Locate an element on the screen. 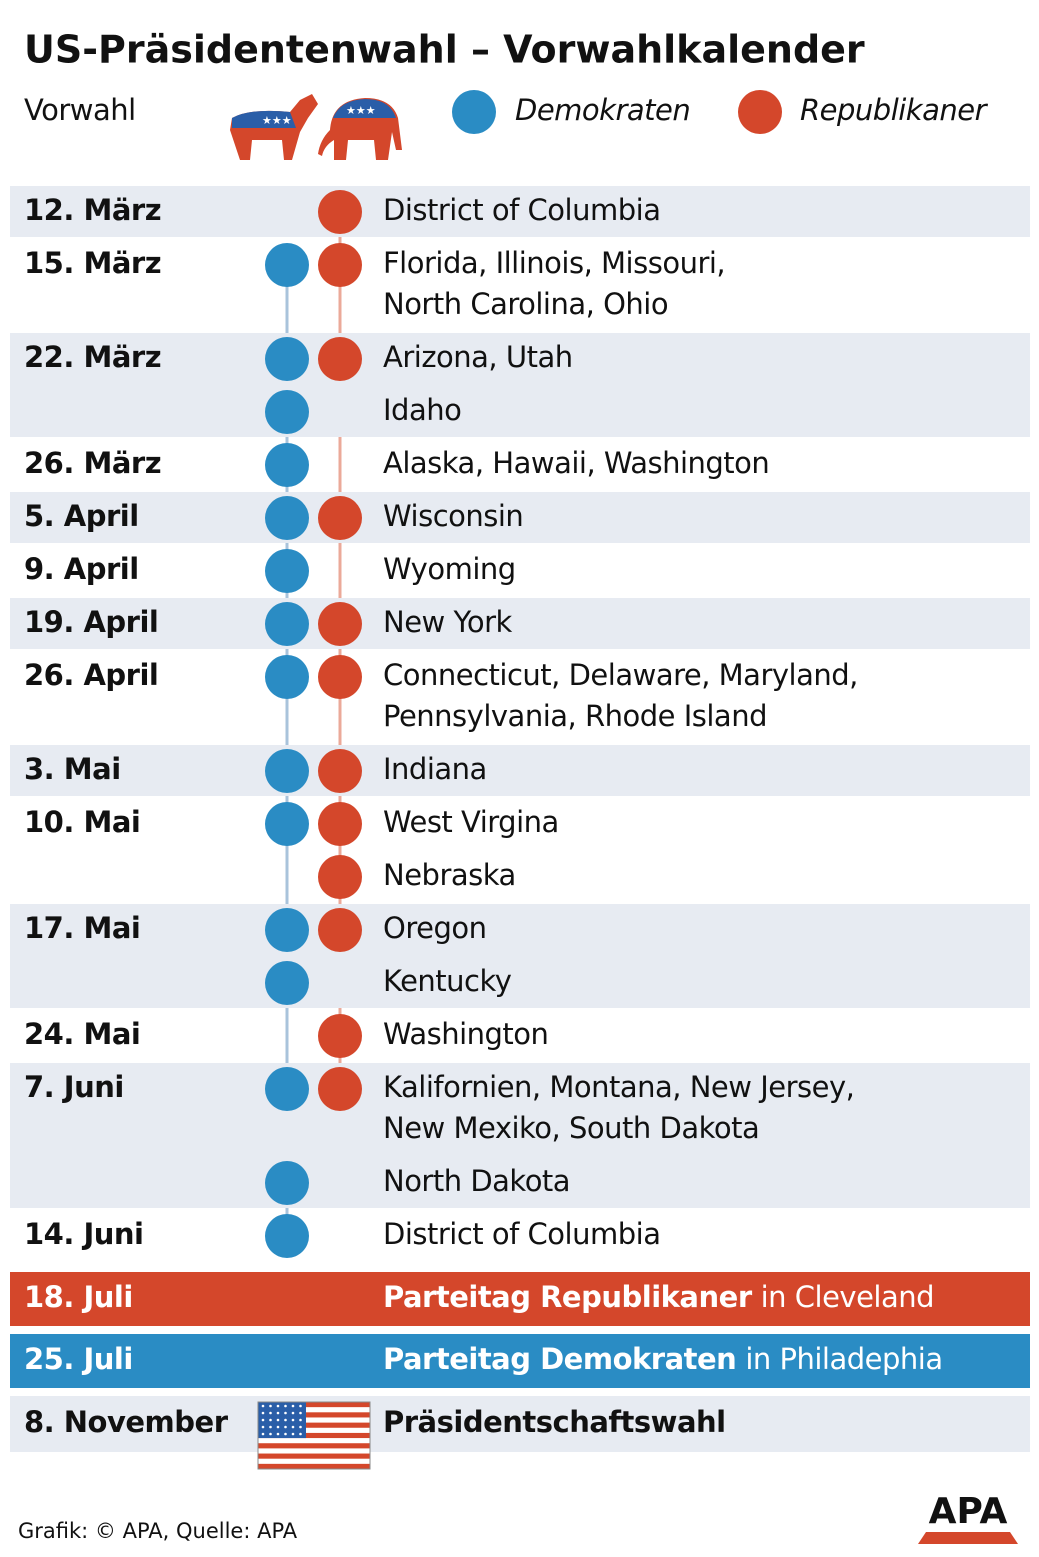 Image resolution: width=1039 pixels, height=1557 pixels. convention-date: 25. Juli is located at coordinates (78, 1359).